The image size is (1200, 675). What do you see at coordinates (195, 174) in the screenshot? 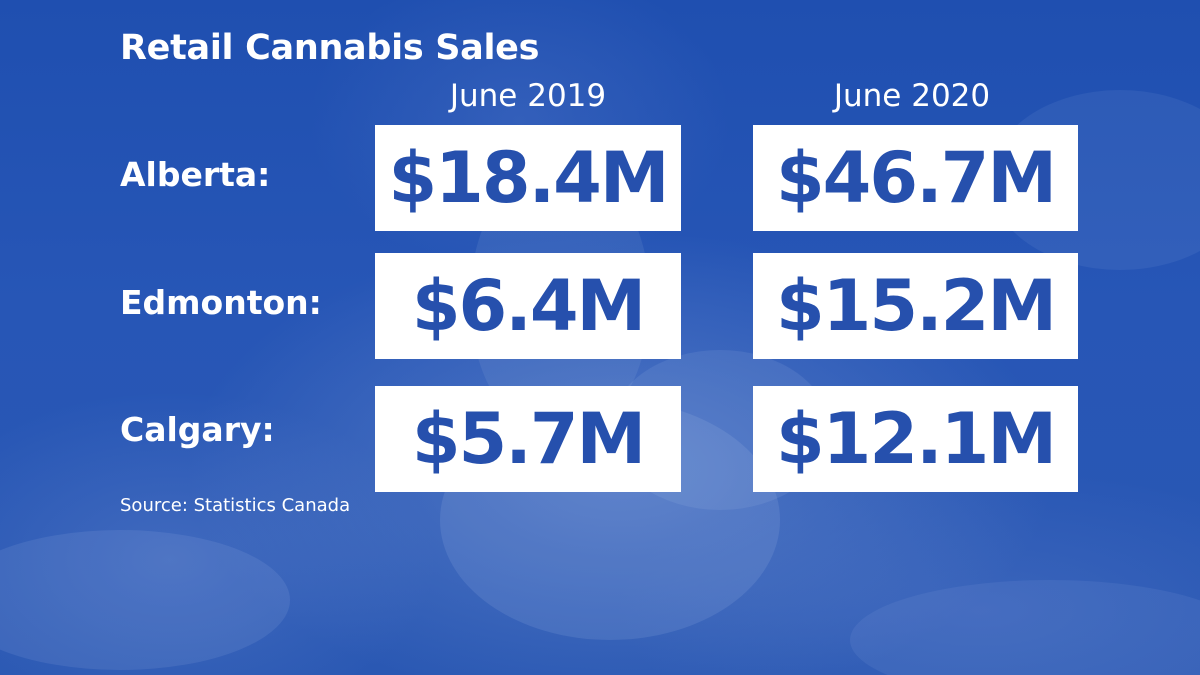
I see `row-label-alberta: Alberta:` at bounding box center [195, 174].